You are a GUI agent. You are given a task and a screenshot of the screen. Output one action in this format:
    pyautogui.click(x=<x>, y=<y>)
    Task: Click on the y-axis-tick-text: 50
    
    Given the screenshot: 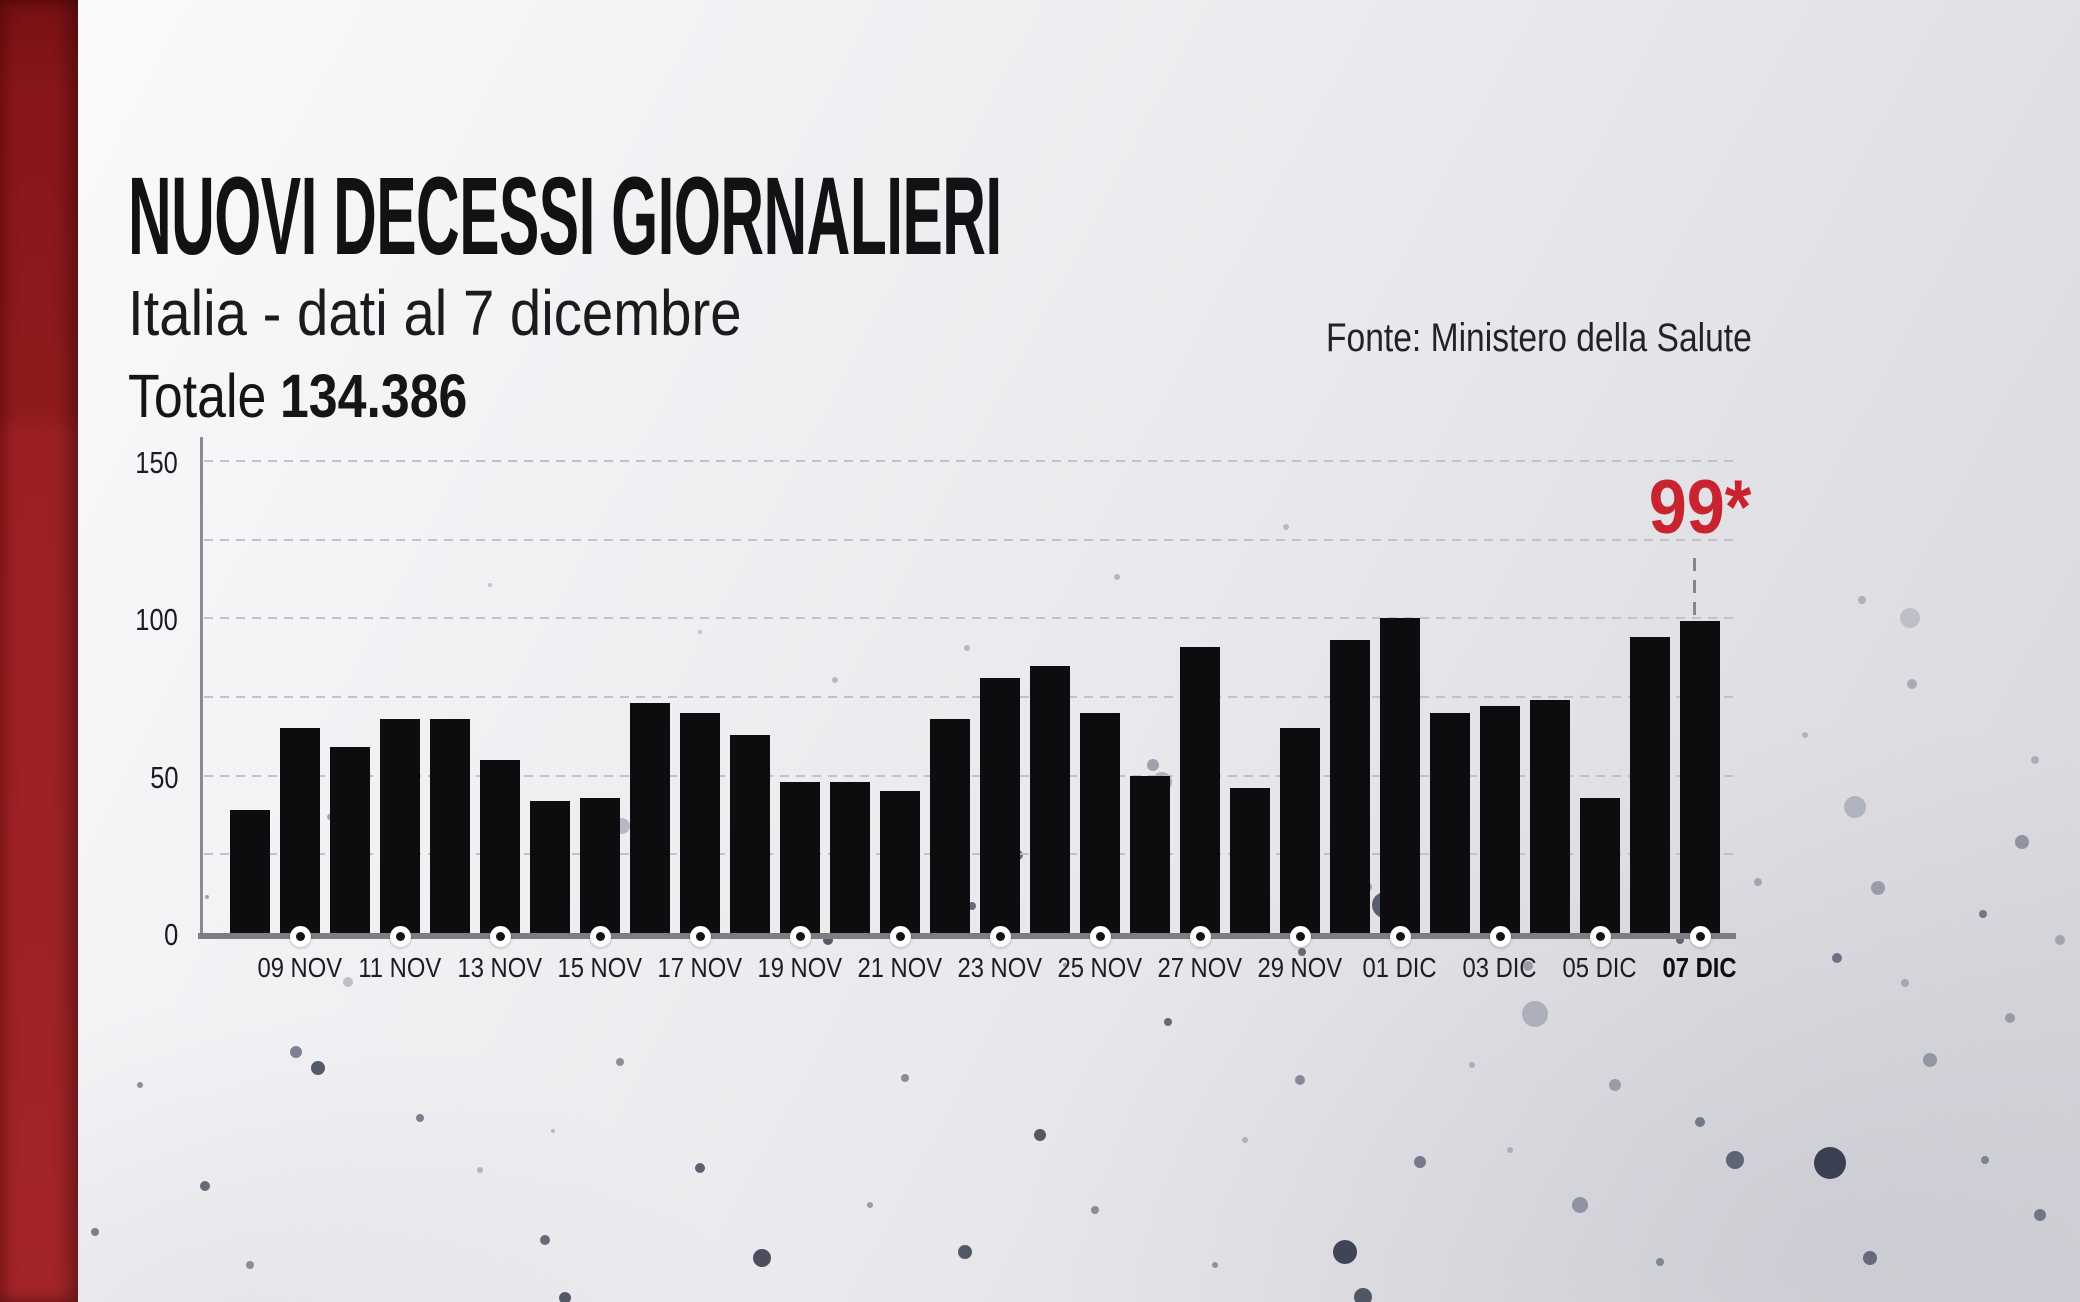 What is the action you would take?
    pyautogui.click(x=163, y=777)
    